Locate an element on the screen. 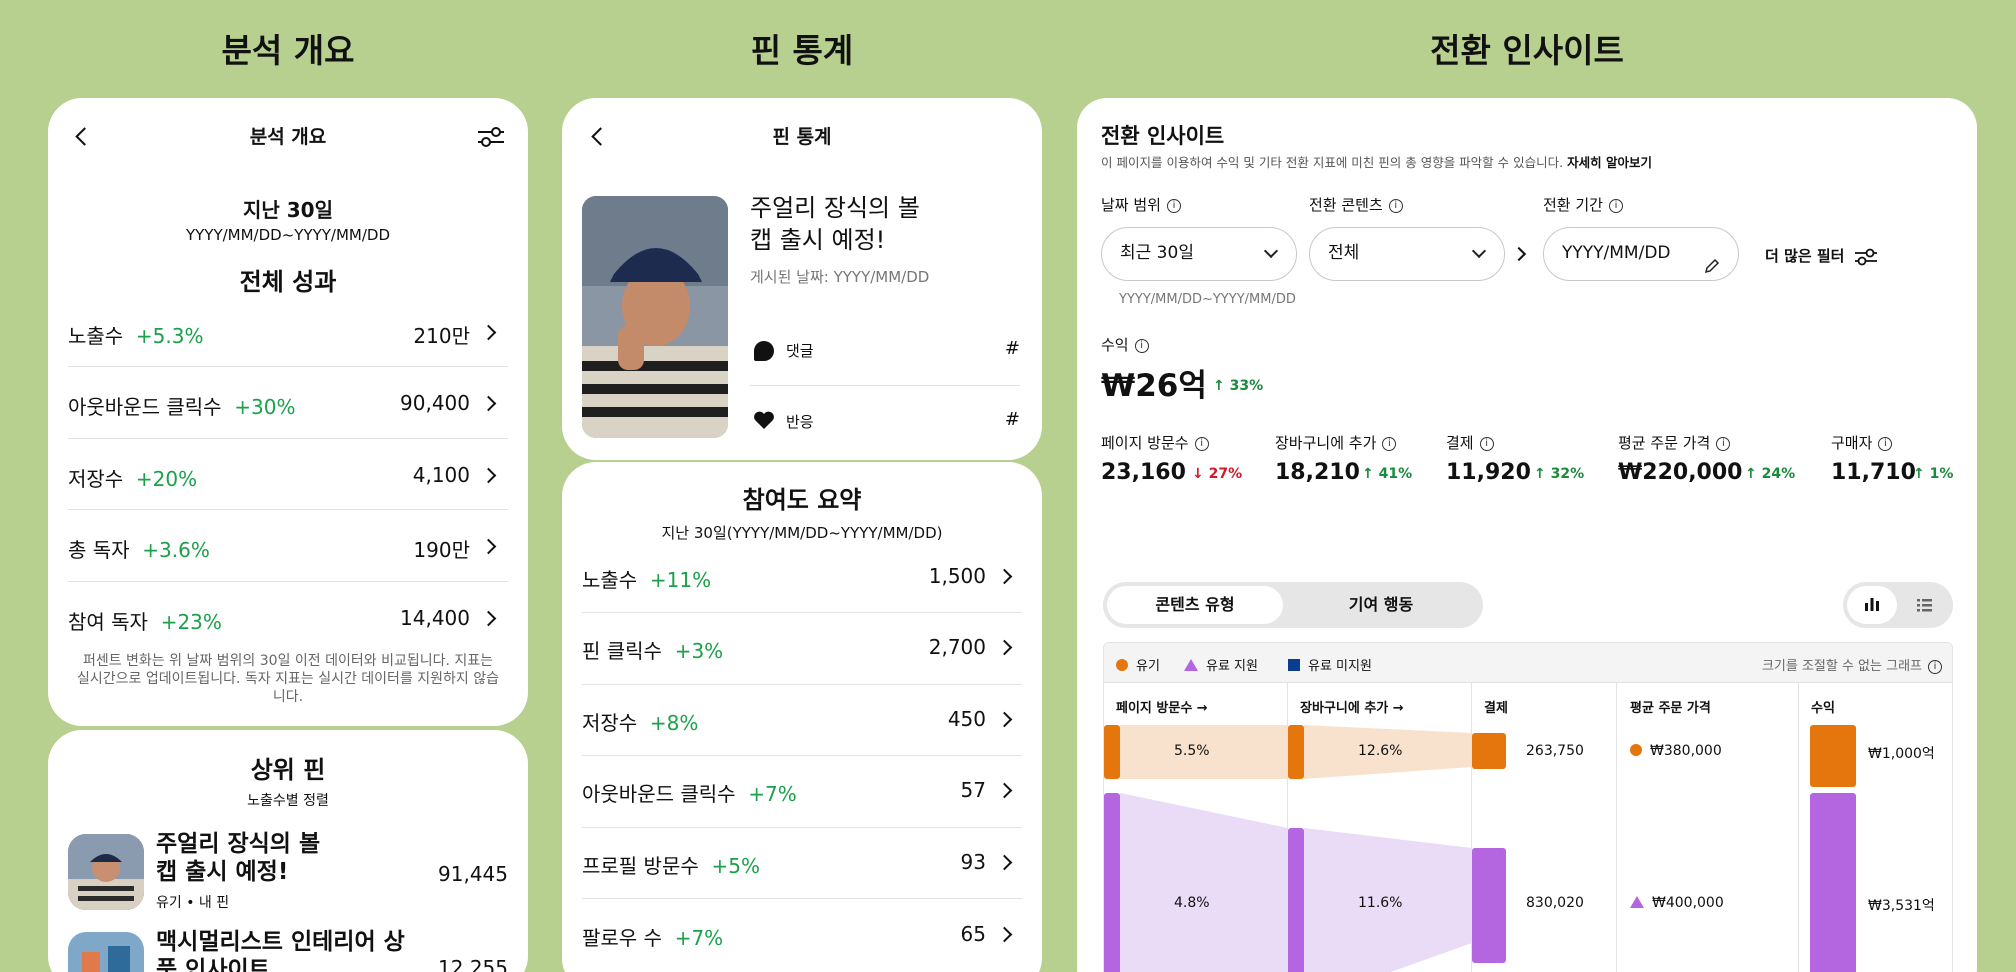 The width and height of the screenshot is (2016, 972). metric-value: 14,400 is located at coordinates (435, 618).